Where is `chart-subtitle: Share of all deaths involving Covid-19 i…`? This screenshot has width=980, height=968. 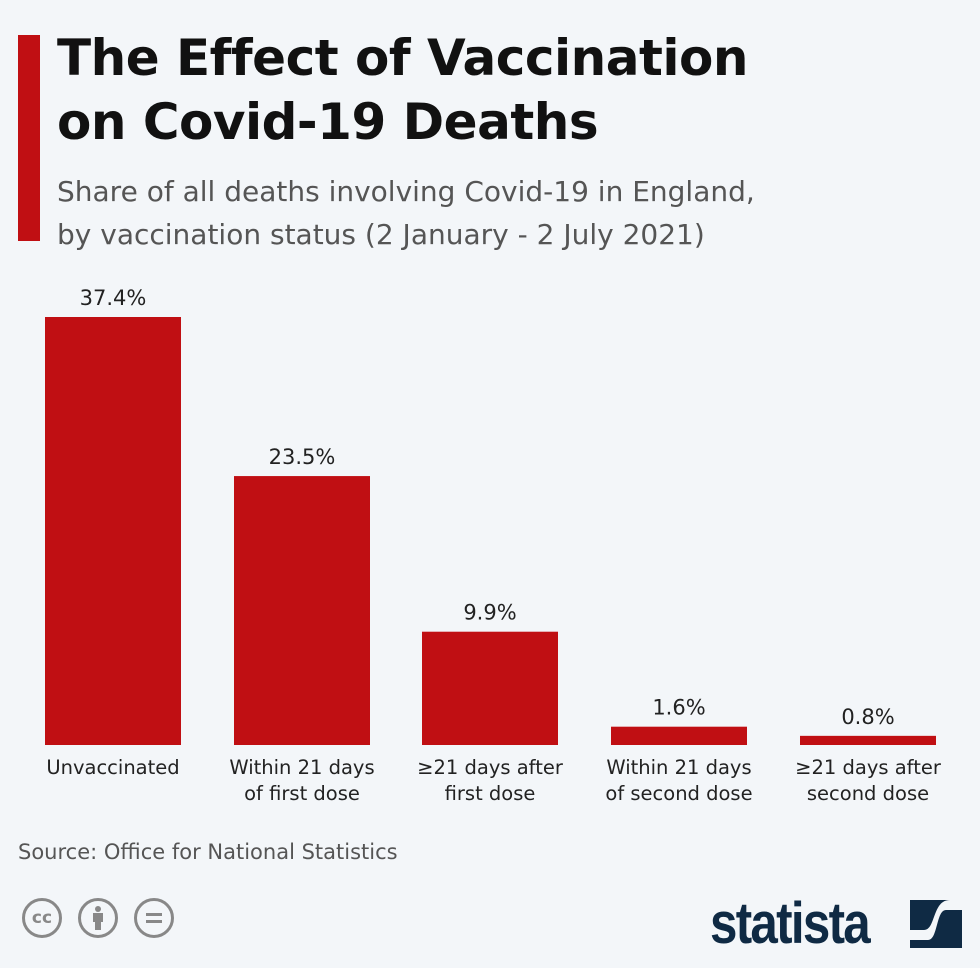 chart-subtitle: Share of all deaths involving Covid-19 i… is located at coordinates (507, 213).